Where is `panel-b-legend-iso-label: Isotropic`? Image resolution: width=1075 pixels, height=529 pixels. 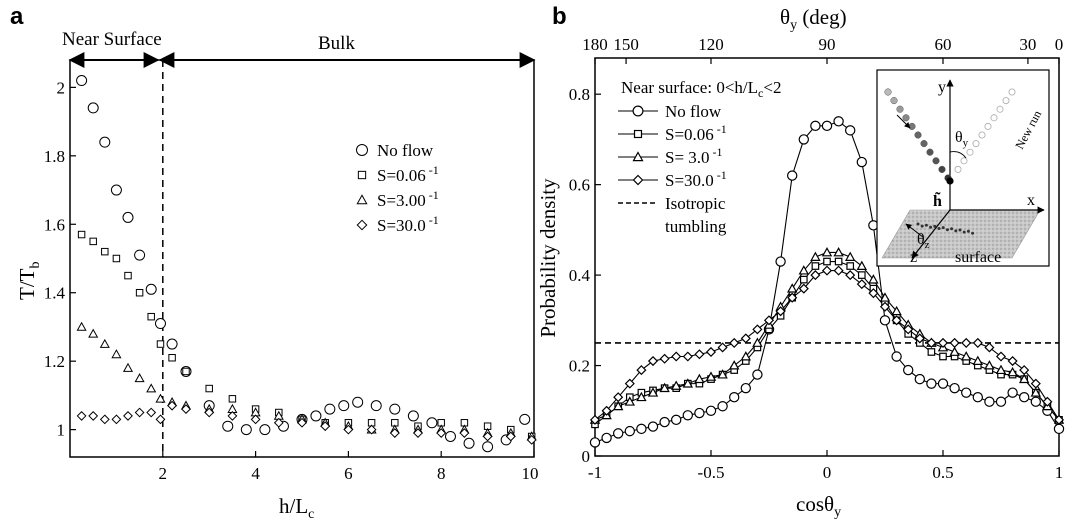
panel-b-legend-iso-label: Isotropic is located at coordinates (695, 203).